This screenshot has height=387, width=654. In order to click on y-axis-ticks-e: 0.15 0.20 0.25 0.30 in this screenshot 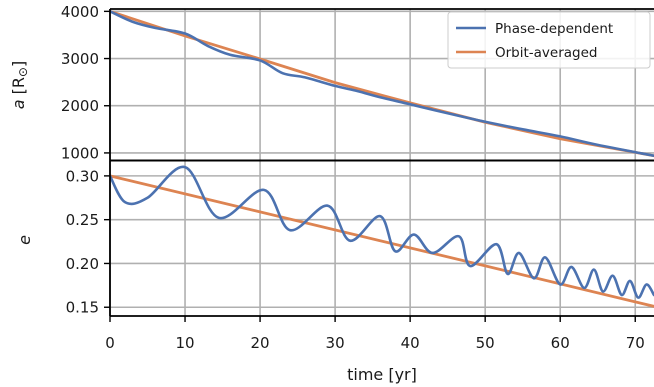, I will do `click(88, 242)`.